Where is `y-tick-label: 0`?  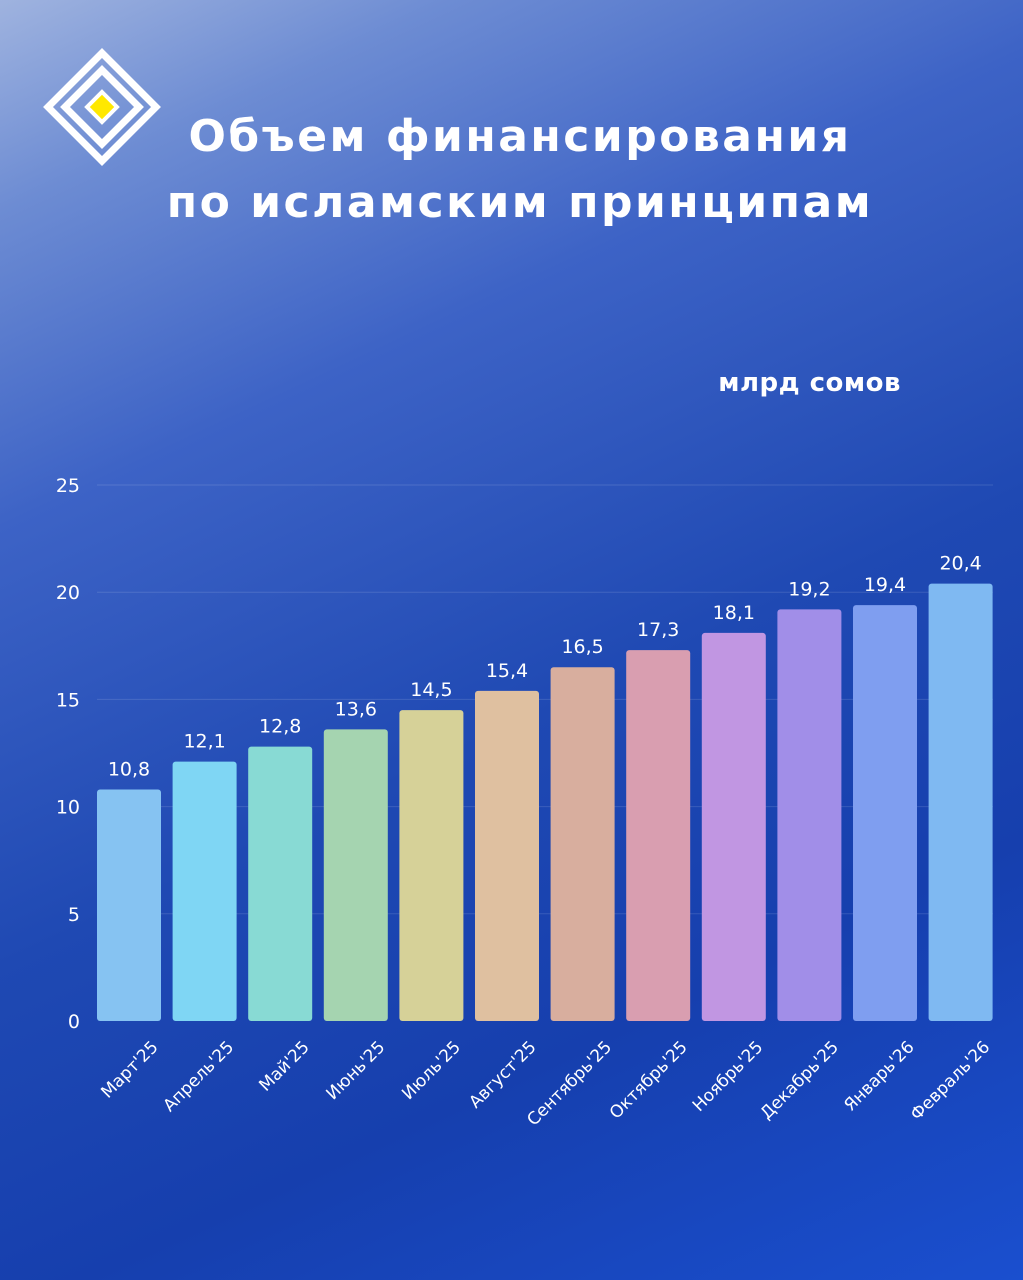 y-tick-label: 0 is located at coordinates (74, 1022).